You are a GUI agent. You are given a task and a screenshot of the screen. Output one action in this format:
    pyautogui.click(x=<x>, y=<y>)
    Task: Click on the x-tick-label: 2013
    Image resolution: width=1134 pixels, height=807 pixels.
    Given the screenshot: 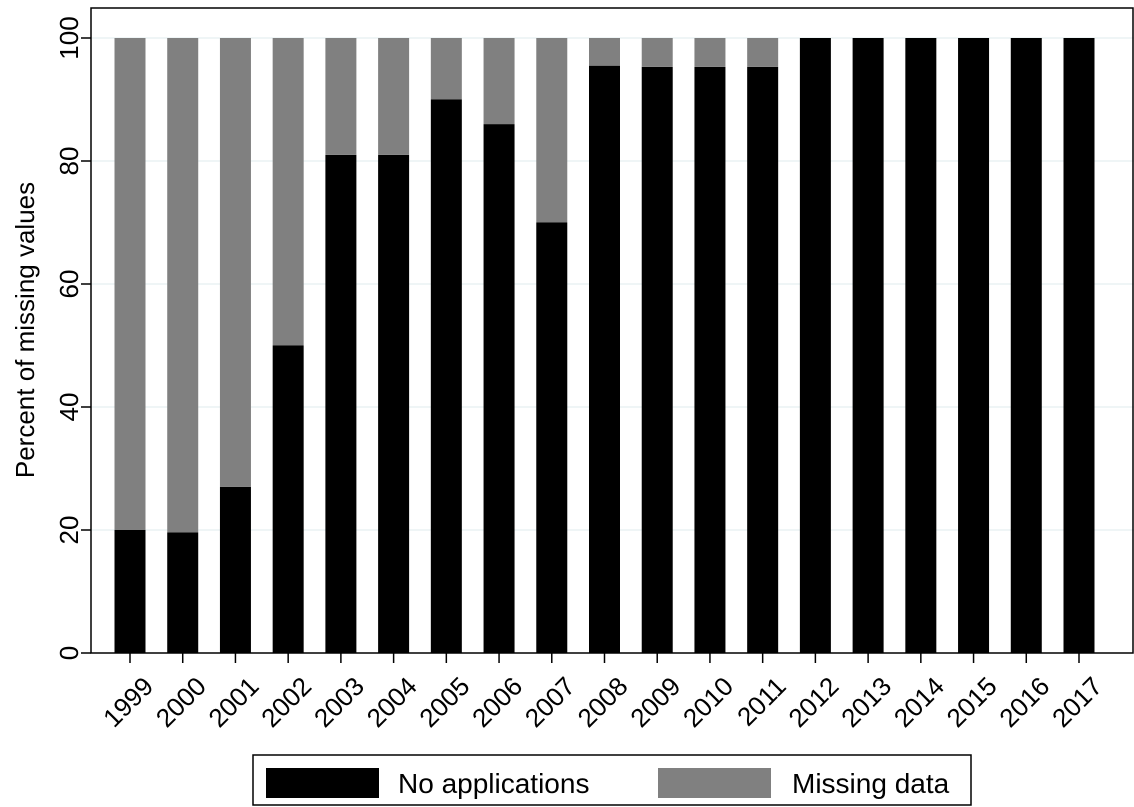 What is the action you would take?
    pyautogui.click(x=866, y=702)
    